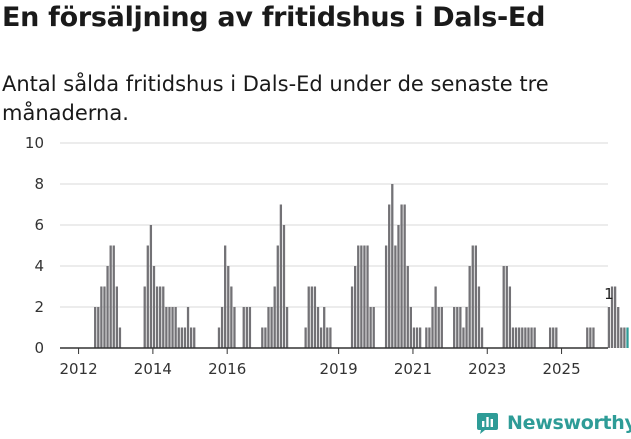  What do you see at coordinates (78, 369) in the screenshot?
I see `x-tick-label: 2012` at bounding box center [78, 369].